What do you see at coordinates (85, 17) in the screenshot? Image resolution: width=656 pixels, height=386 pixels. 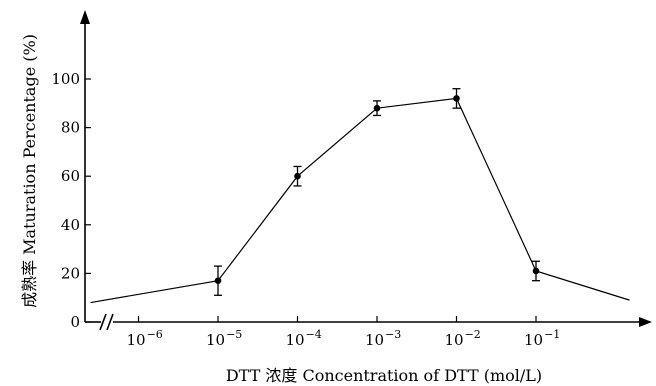 I see `y-axis-arrow-icon` at bounding box center [85, 17].